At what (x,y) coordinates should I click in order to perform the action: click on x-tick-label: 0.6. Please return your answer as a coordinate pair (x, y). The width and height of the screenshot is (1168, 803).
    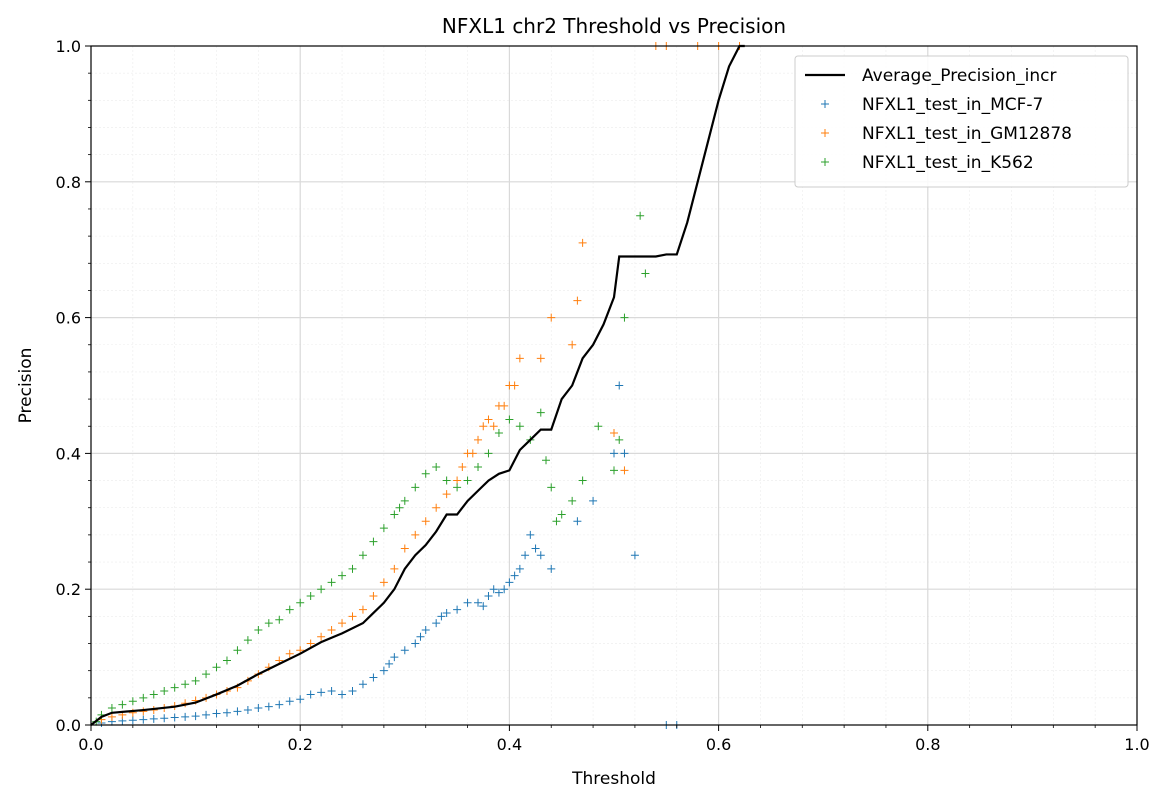
    Looking at the image, I should click on (718, 744).